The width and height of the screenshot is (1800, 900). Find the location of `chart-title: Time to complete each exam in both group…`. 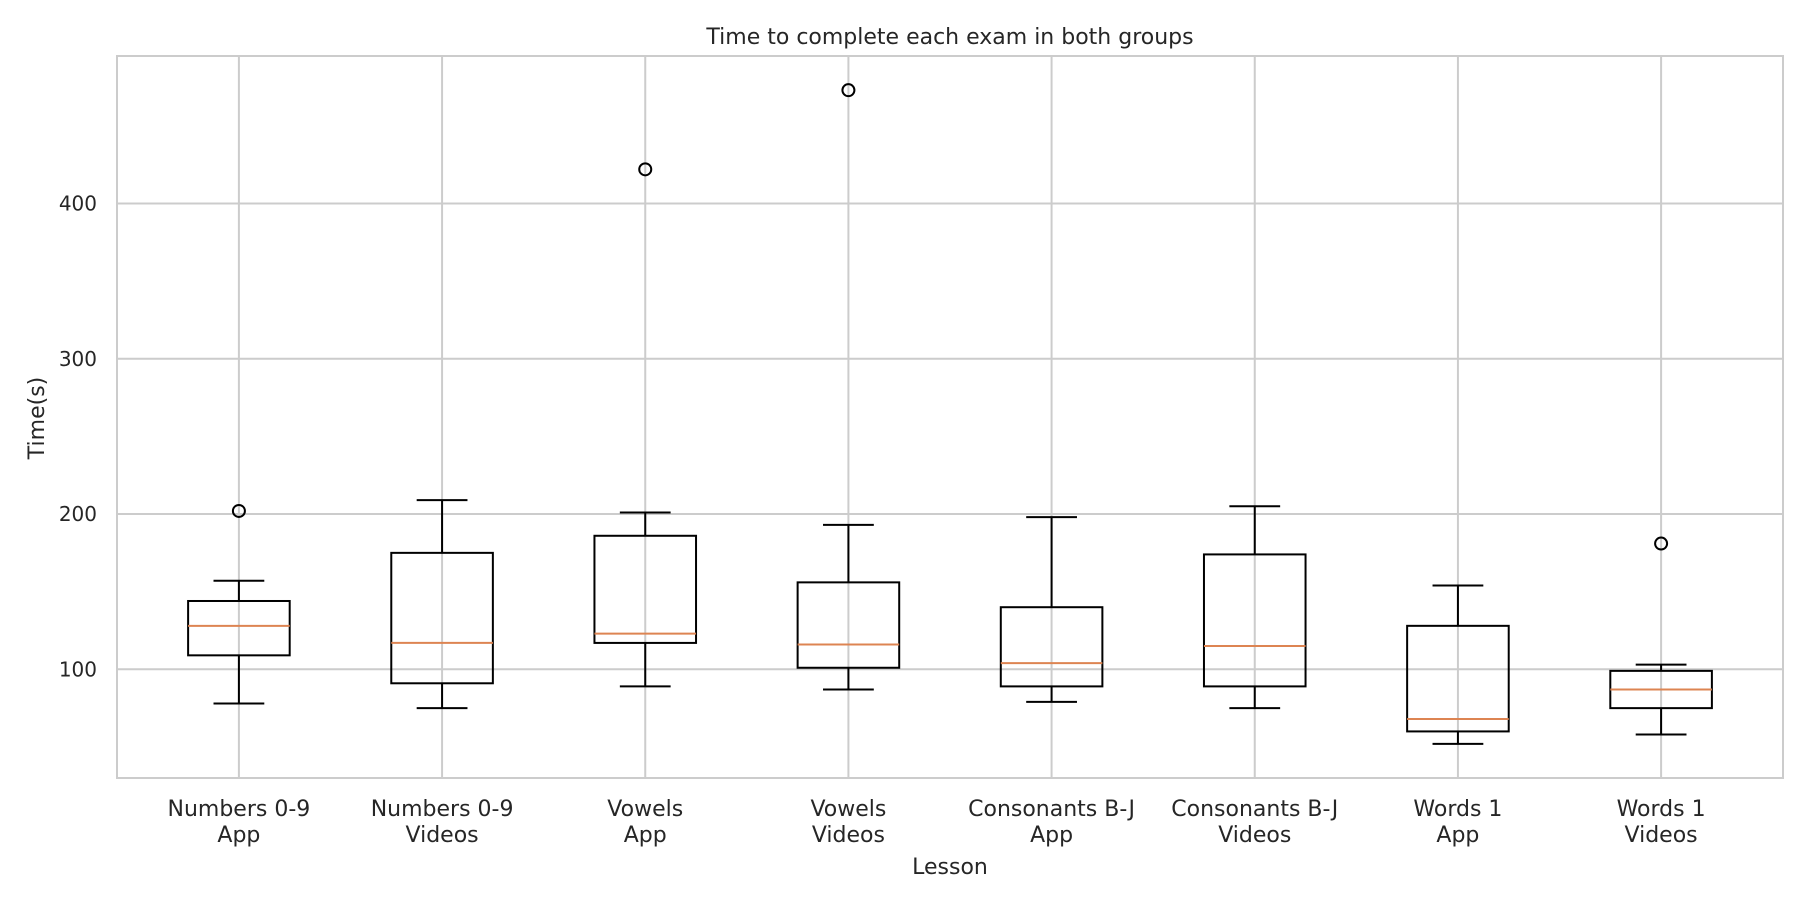

chart-title: Time to complete each exam in both group… is located at coordinates (949, 37).